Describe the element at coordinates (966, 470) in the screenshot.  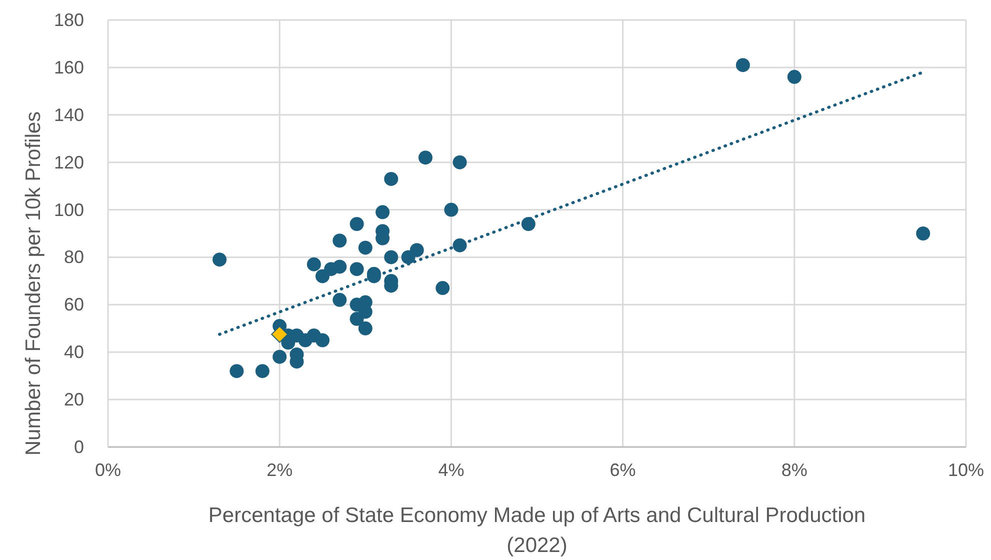
I see `x-tick-label: 10%` at that location.